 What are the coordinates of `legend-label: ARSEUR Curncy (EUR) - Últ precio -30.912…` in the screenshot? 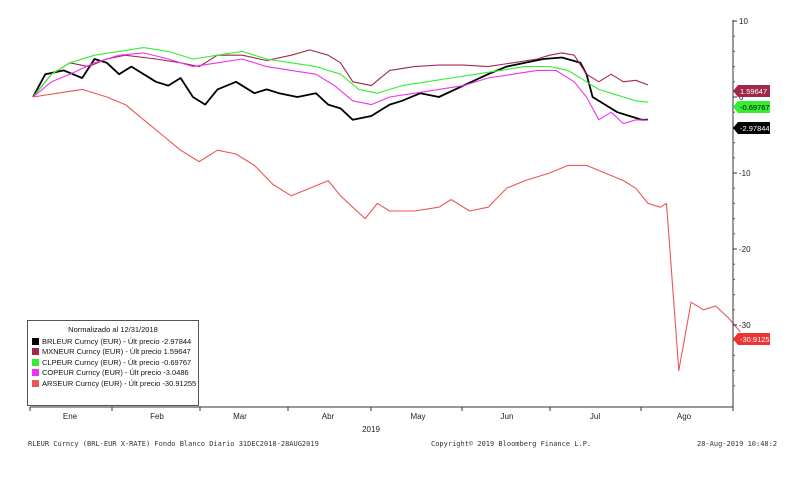 It's located at (119, 383).